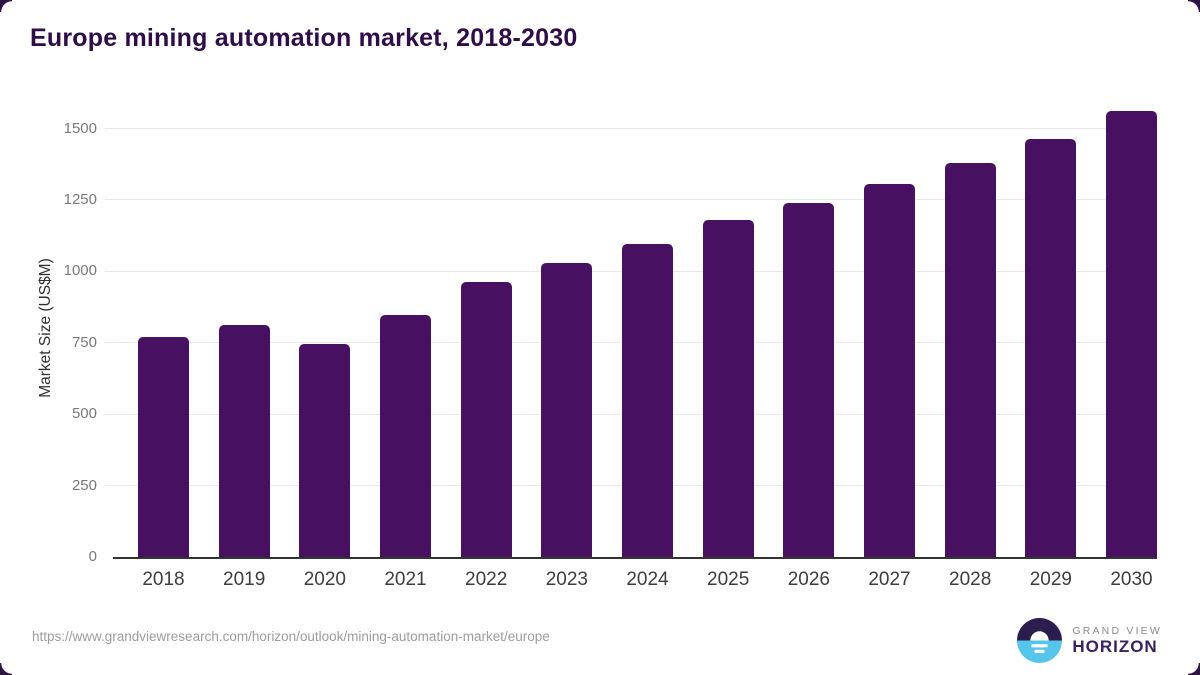  What do you see at coordinates (84, 414) in the screenshot?
I see `y-tick-label-500: 500` at bounding box center [84, 414].